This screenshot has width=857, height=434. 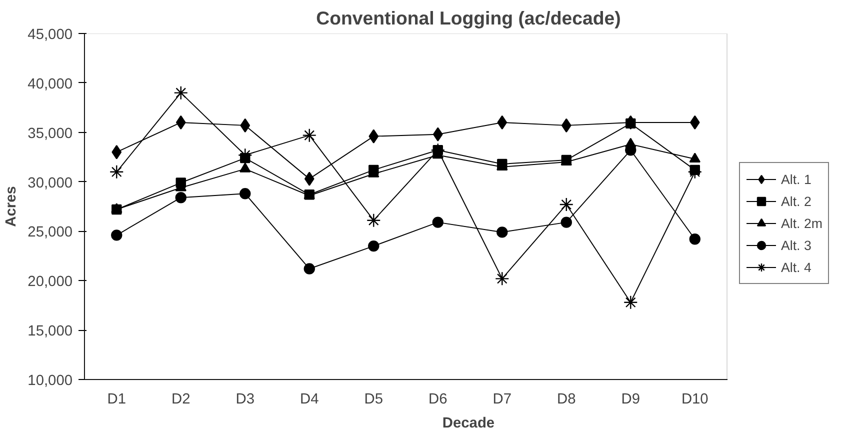 I want to click on legend-label: Alt. 1, so click(x=796, y=179).